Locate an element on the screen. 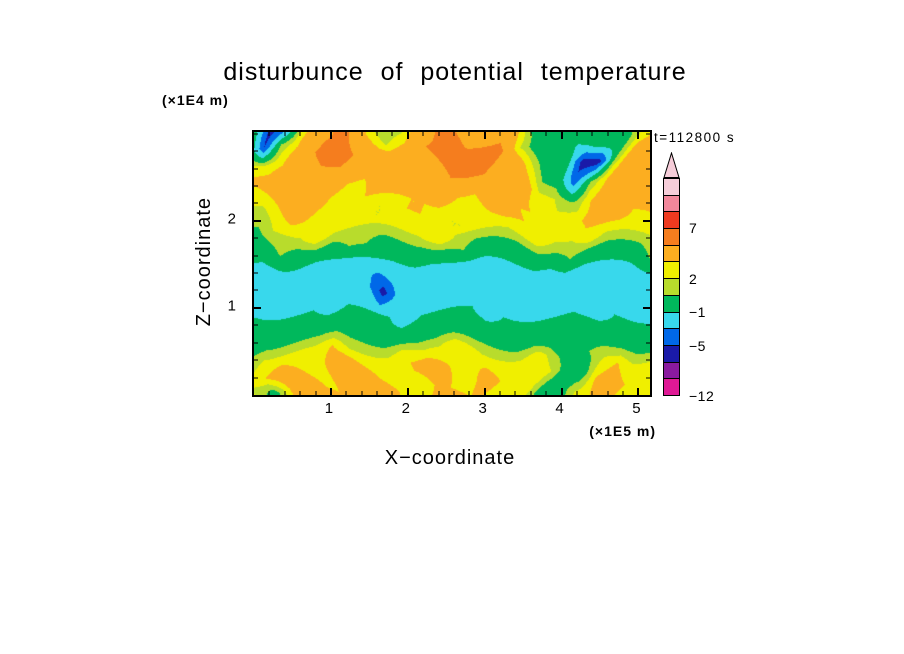 Image resolution: width=904 pixels, height=654 pixels. colorbar-arrow-shape is located at coordinates (671, 165).